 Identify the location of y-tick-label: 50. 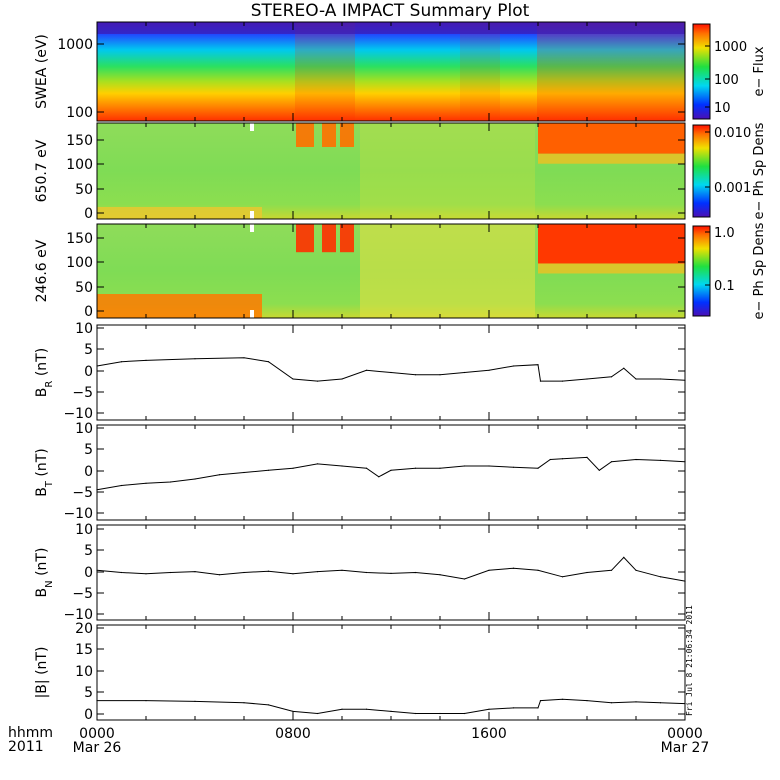
(84, 190).